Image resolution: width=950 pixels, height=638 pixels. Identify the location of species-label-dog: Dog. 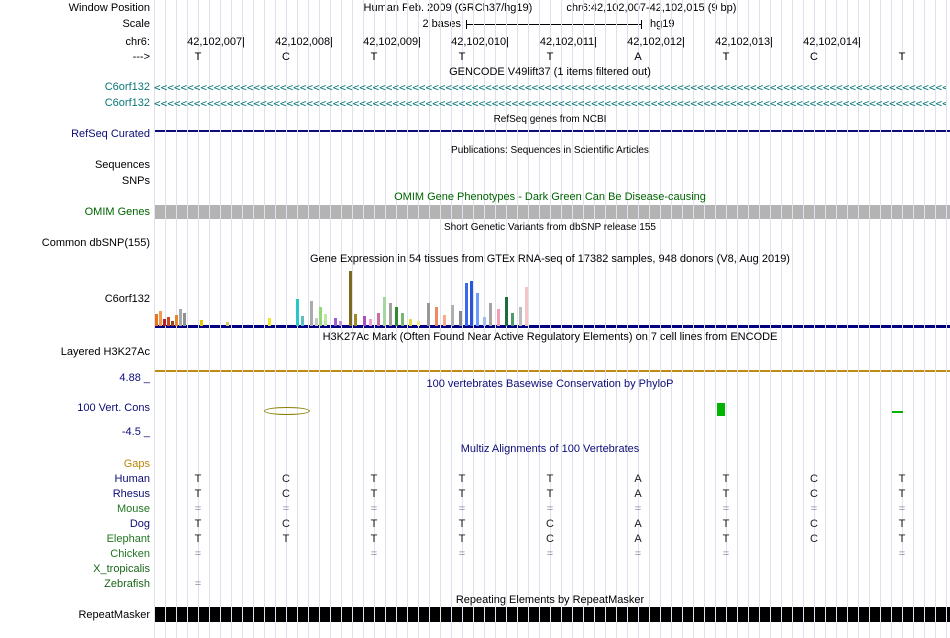
(139, 524).